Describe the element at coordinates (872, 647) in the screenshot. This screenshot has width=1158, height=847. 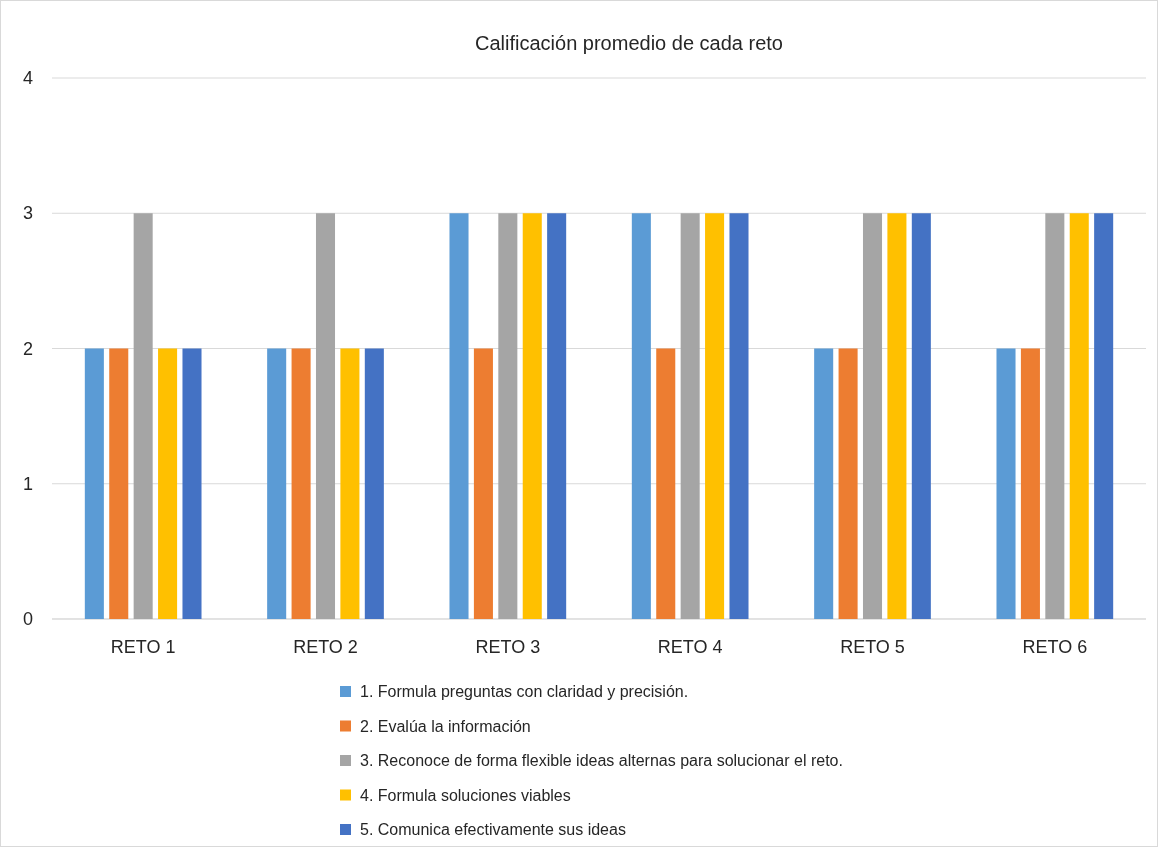
I see `x-tick-label: RETO 5` at that location.